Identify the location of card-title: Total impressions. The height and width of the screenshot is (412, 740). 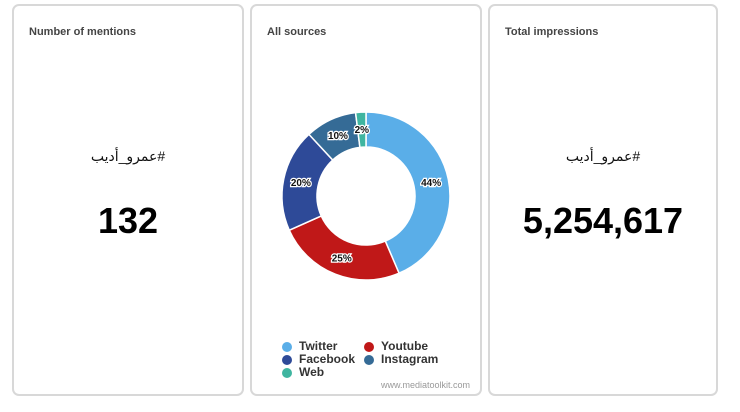
(552, 32).